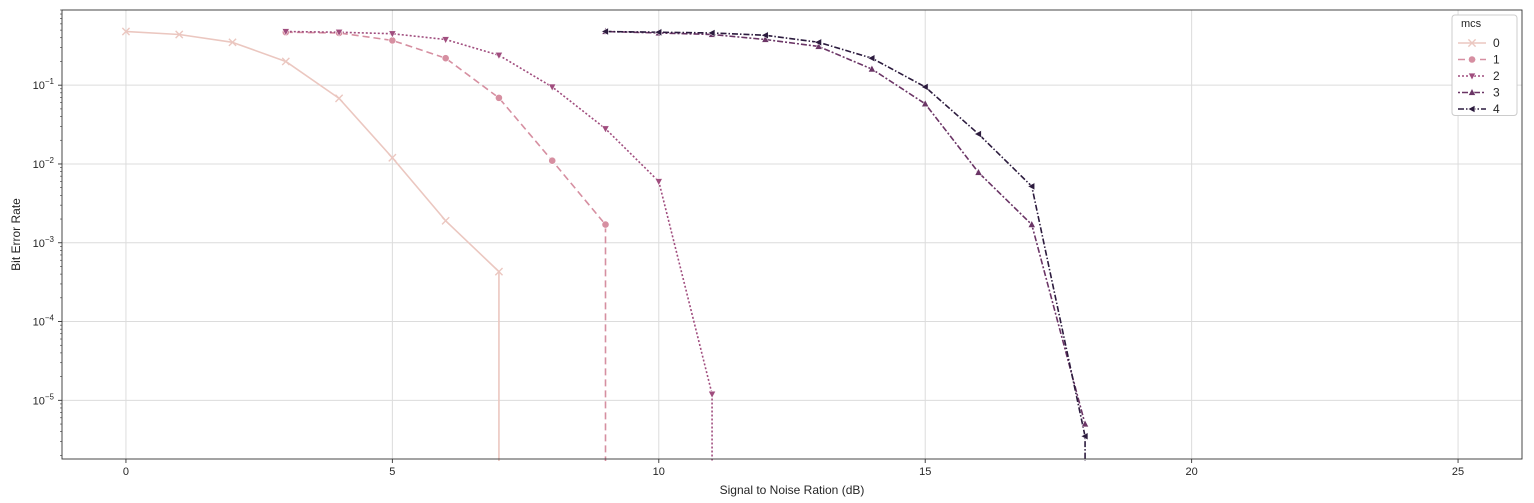 This screenshot has height=503, width=1534. What do you see at coordinates (126, 472) in the screenshot?
I see `x-tick-label: 0` at bounding box center [126, 472].